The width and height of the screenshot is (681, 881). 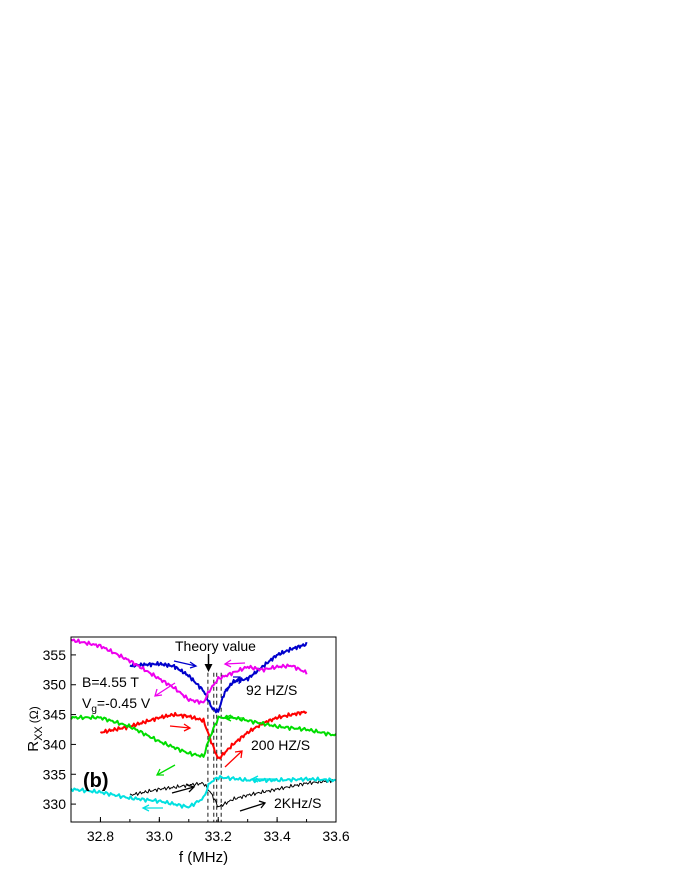 What do you see at coordinates (335, 836) in the screenshot?
I see `x-tick-label: 33.6` at bounding box center [335, 836].